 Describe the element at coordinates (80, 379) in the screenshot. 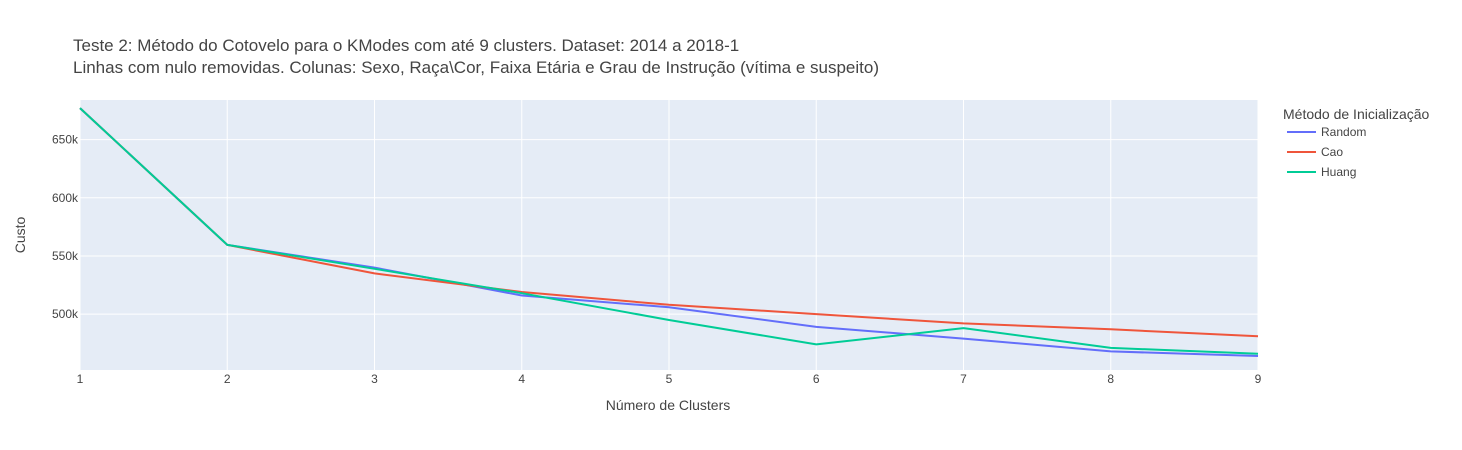

I see `x-tick-label: 1` at that location.